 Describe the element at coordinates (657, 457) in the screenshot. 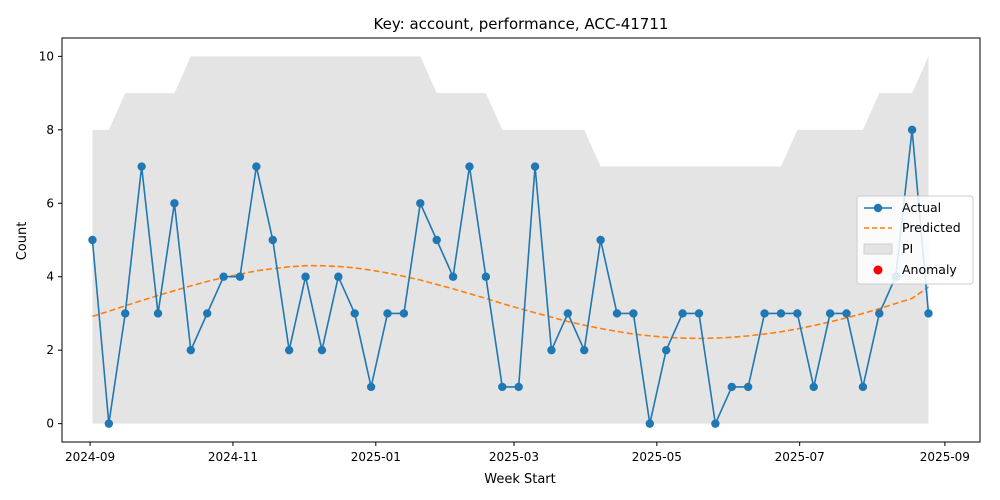

I see `x-tick-label: 2025-05` at that location.